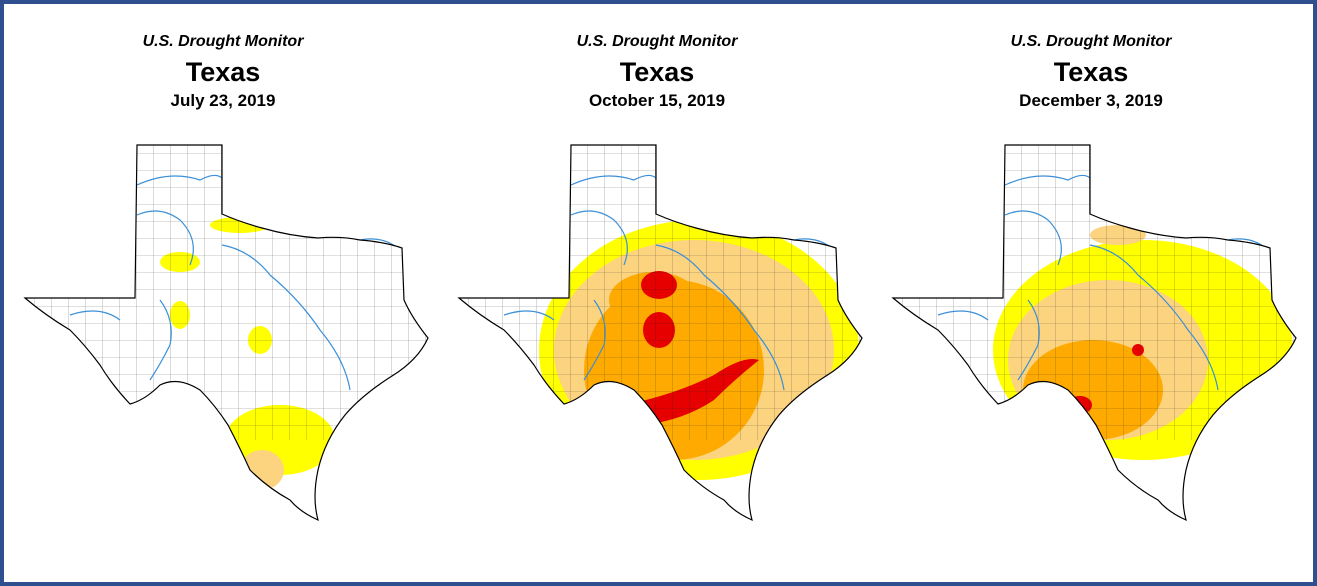  What do you see at coordinates (657, 100) in the screenshot?
I see `map-date: October 15, 2019` at bounding box center [657, 100].